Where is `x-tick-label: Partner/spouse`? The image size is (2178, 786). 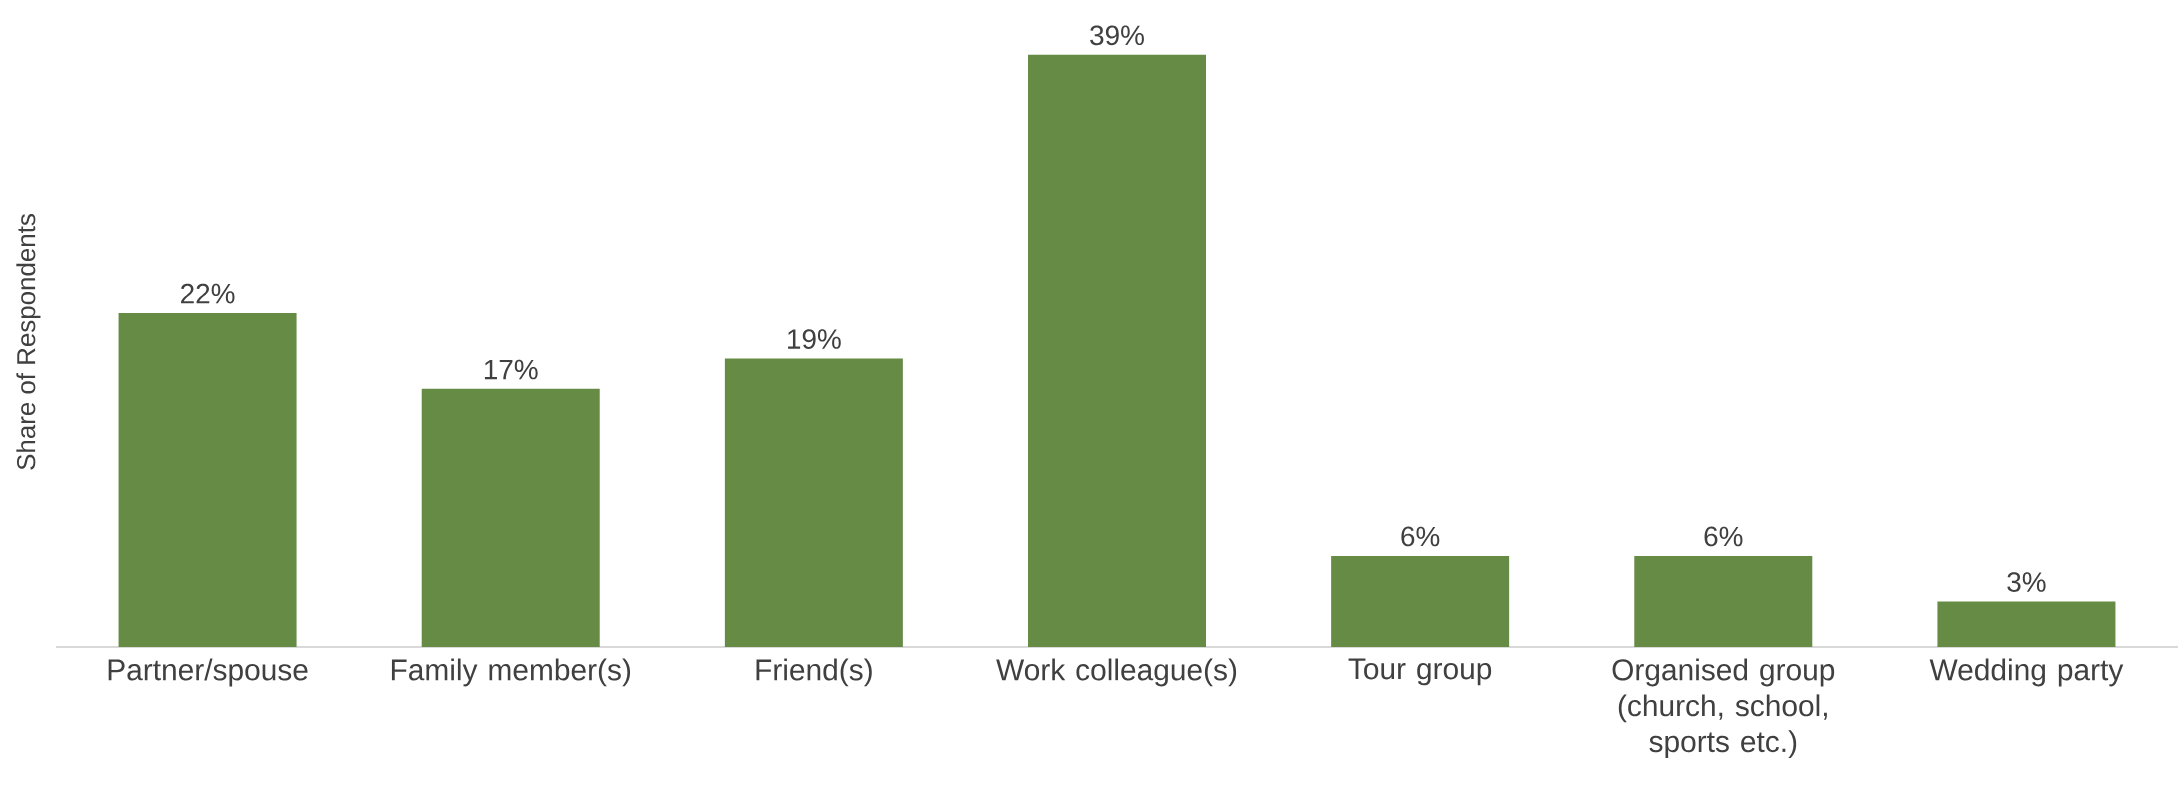 x-tick-label: Partner/spouse is located at coordinates (208, 672).